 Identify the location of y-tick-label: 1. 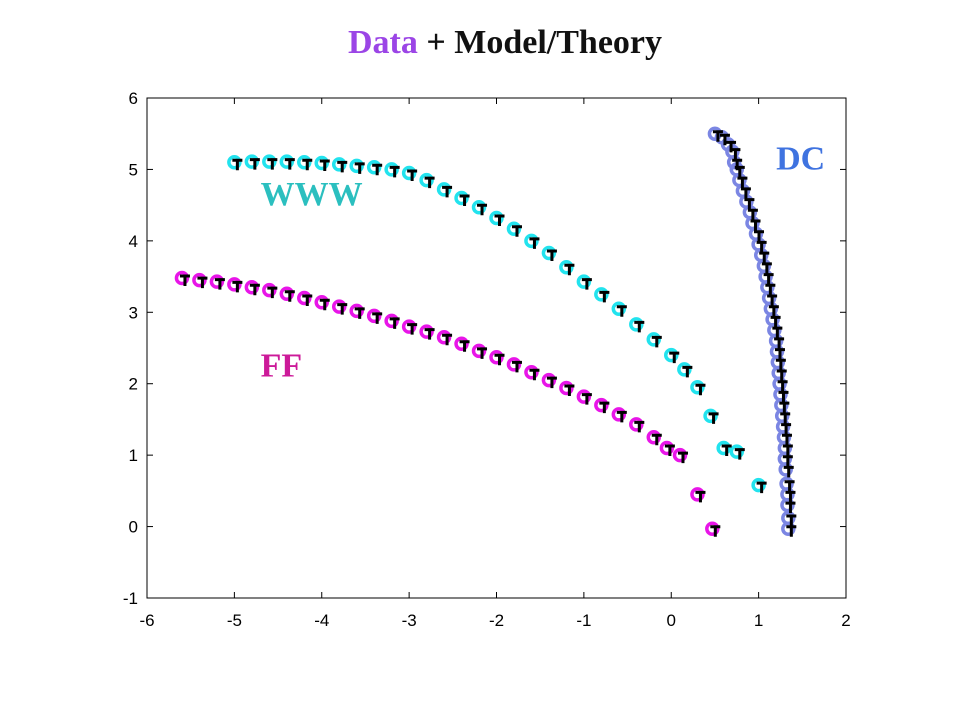
(133, 455).